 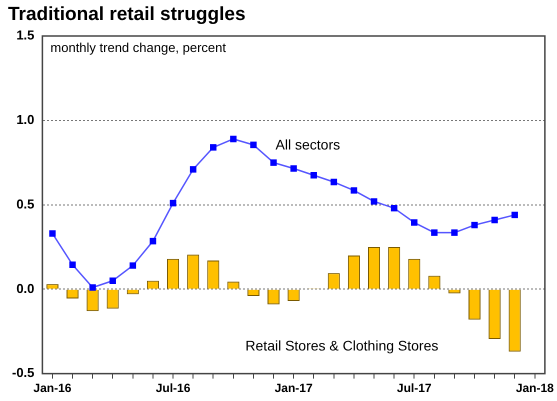 What do you see at coordinates (535, 388) in the screenshot?
I see `x-tick-label: Jan-18` at bounding box center [535, 388].